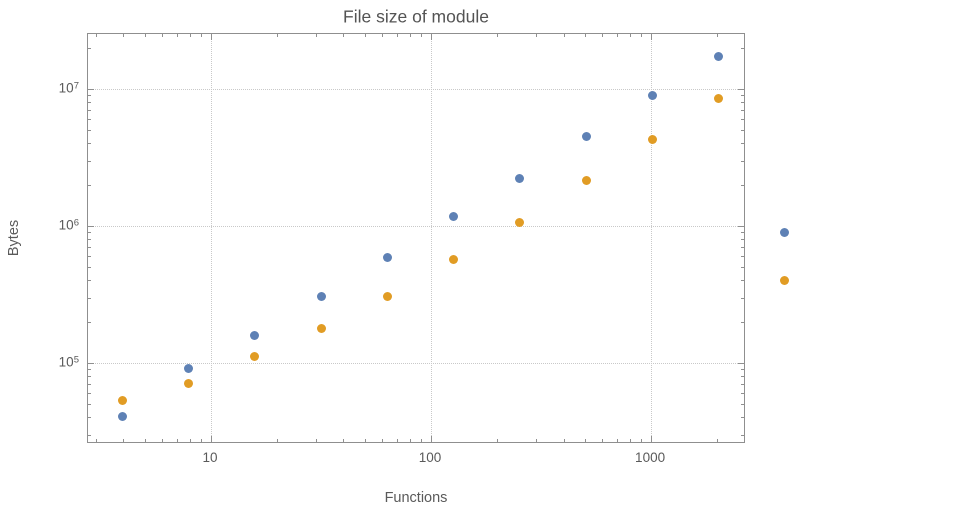  Describe the element at coordinates (68, 225) in the screenshot. I see `y-tick-label: 10⁶` at that location.